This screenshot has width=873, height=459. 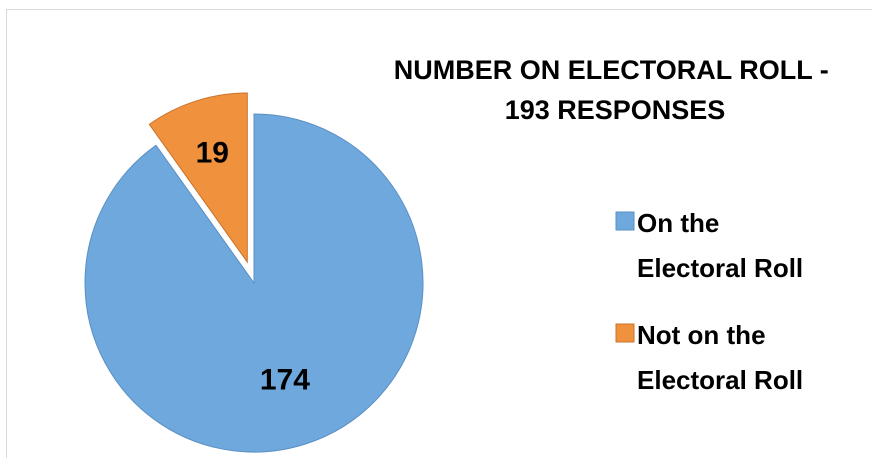 What do you see at coordinates (615, 90) in the screenshot?
I see `chart-title: NUMBER ON ELECTORAL ROLL - 193 RESPONSES` at bounding box center [615, 90].